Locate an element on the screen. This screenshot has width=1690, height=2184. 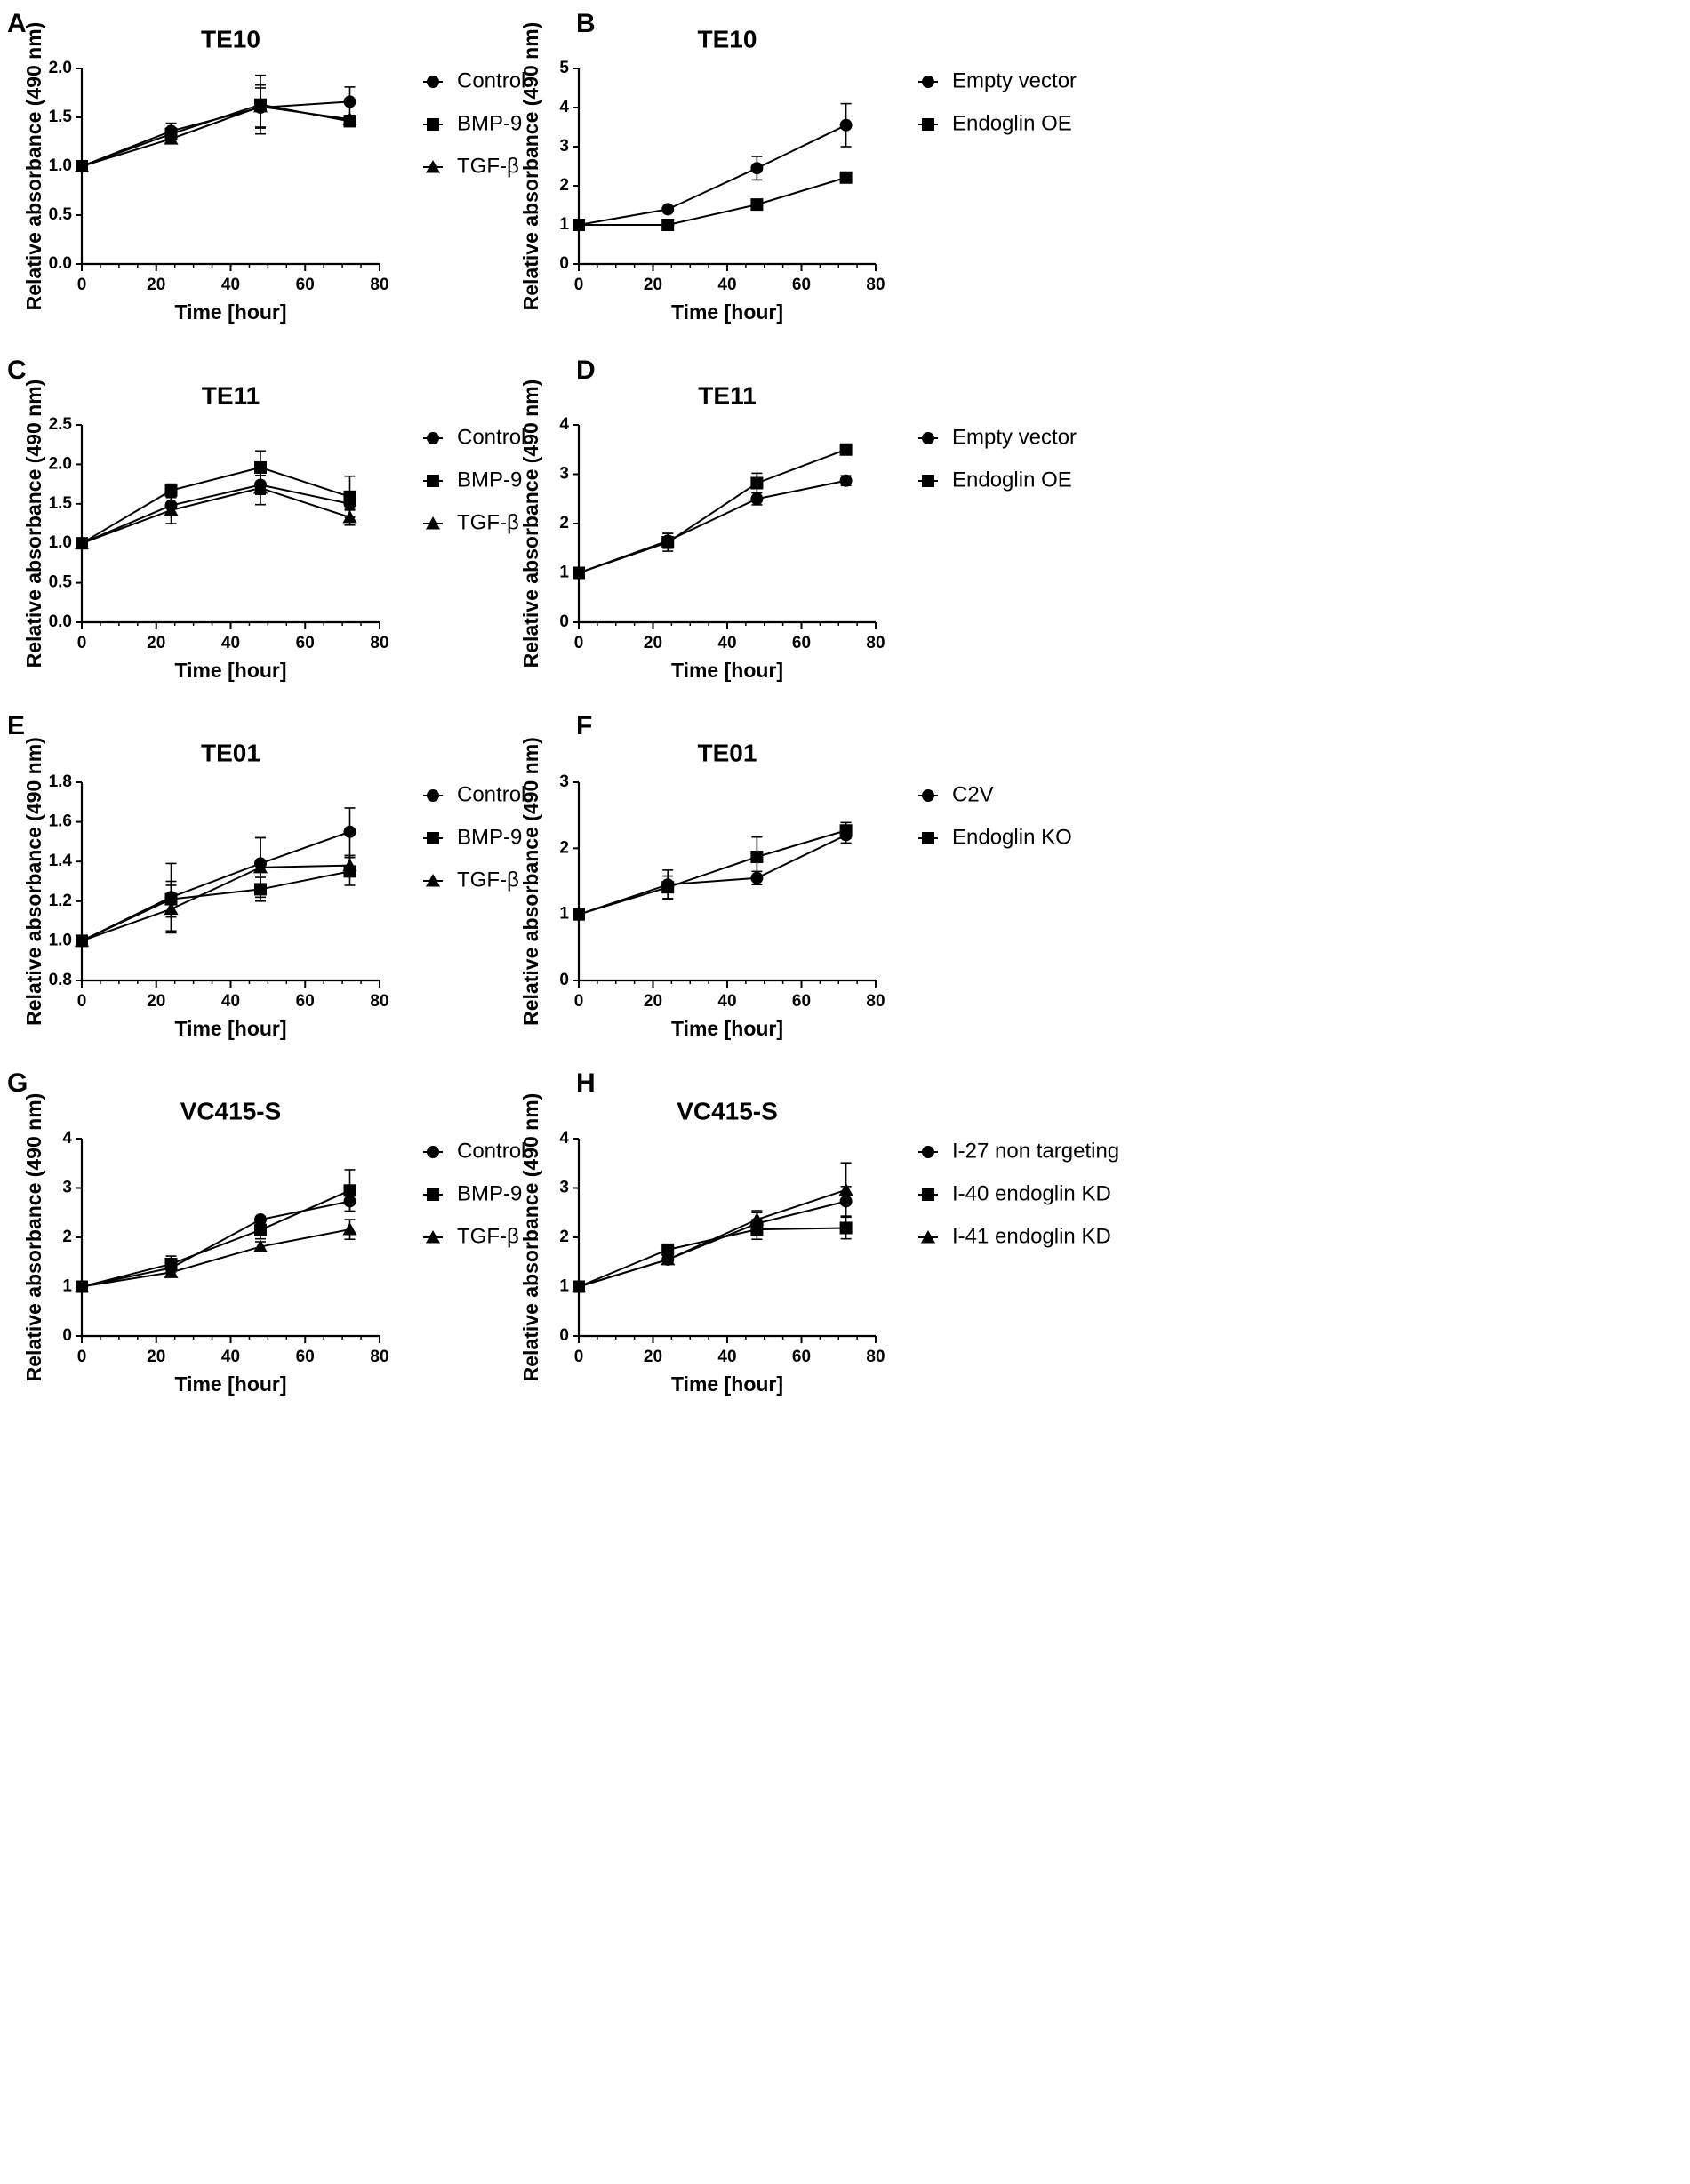
panel-label: D is located at coordinates (586, 370).